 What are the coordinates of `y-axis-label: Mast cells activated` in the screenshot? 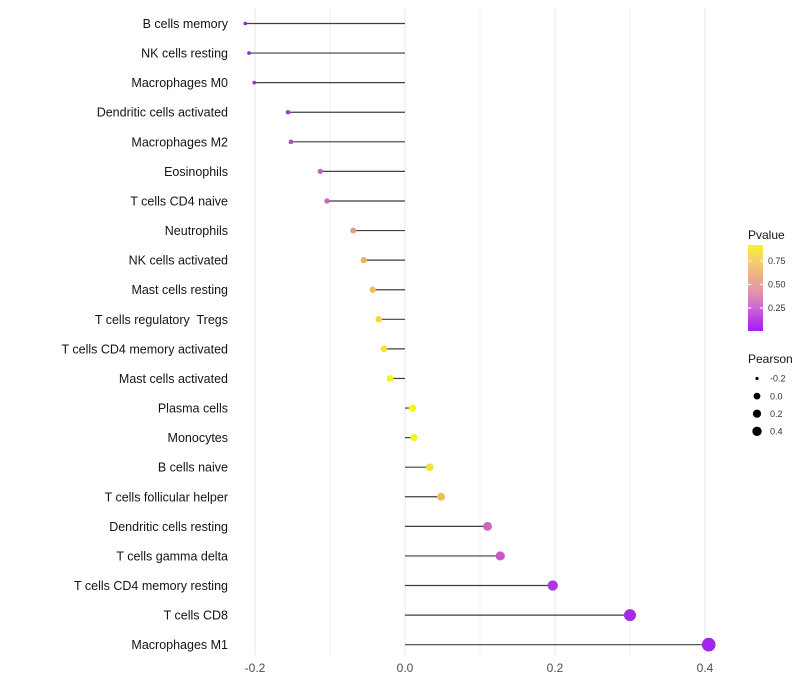 It's located at (173, 379).